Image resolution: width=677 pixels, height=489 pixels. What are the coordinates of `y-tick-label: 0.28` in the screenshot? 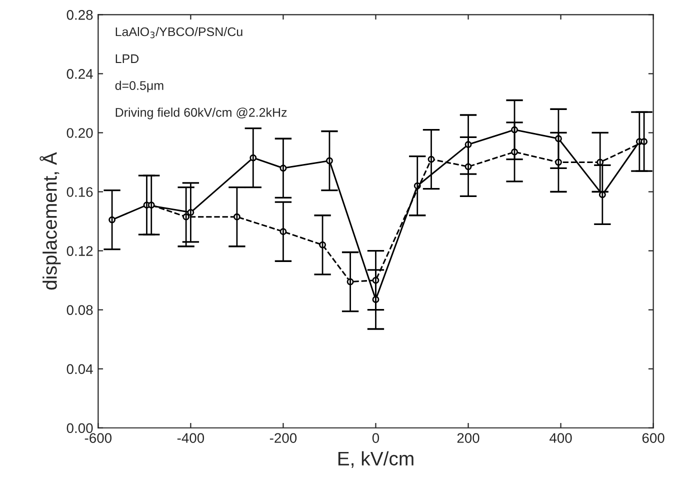 It's located at (79, 15).